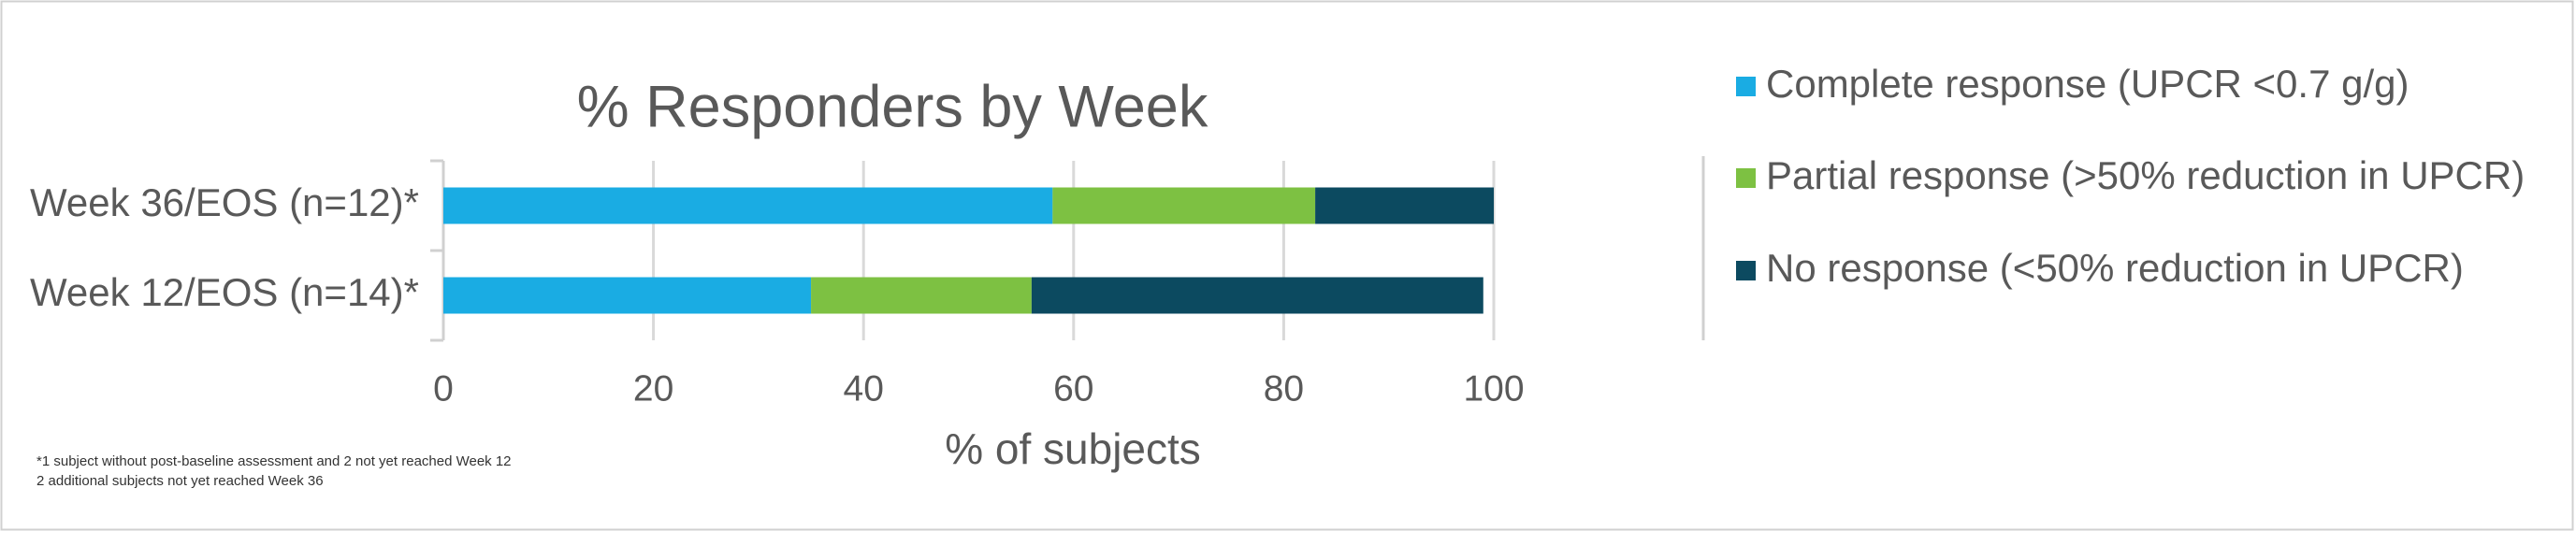 Image resolution: width=2576 pixels, height=560 pixels. What do you see at coordinates (892, 107) in the screenshot?
I see `chart-title: % Responders by Week` at bounding box center [892, 107].